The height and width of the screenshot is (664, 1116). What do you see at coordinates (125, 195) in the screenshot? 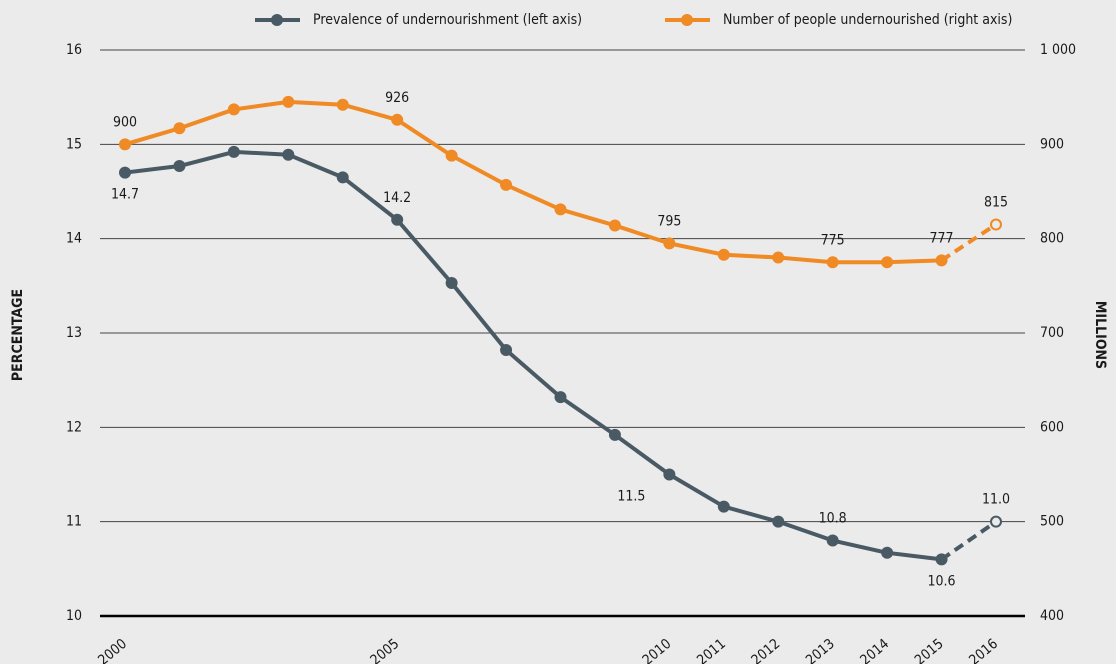
I see `data-label: 14.7` at bounding box center [125, 195].